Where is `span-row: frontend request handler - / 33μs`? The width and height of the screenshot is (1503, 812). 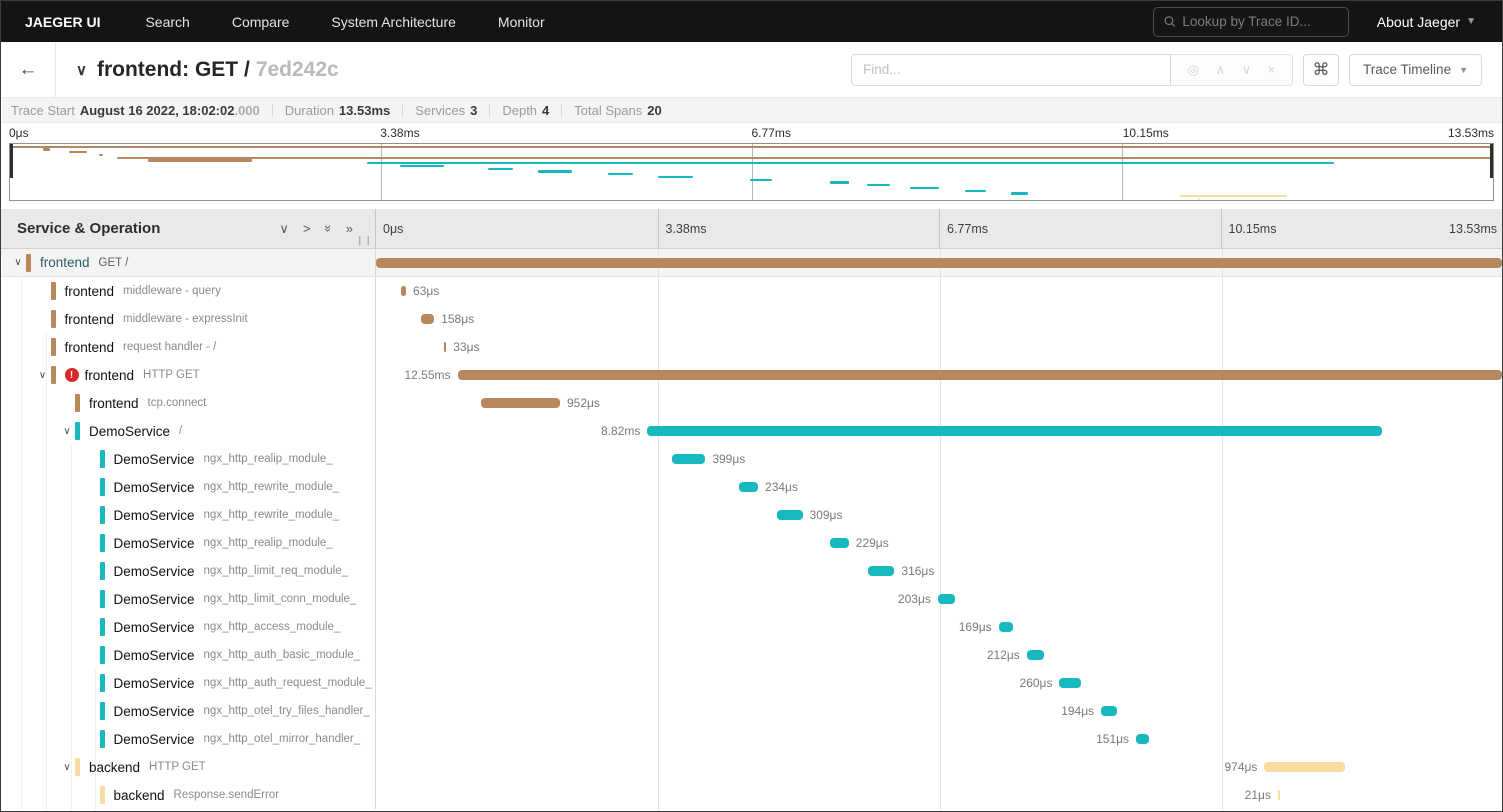
span-row: frontend request handler - / 33μs is located at coordinates (751, 347).